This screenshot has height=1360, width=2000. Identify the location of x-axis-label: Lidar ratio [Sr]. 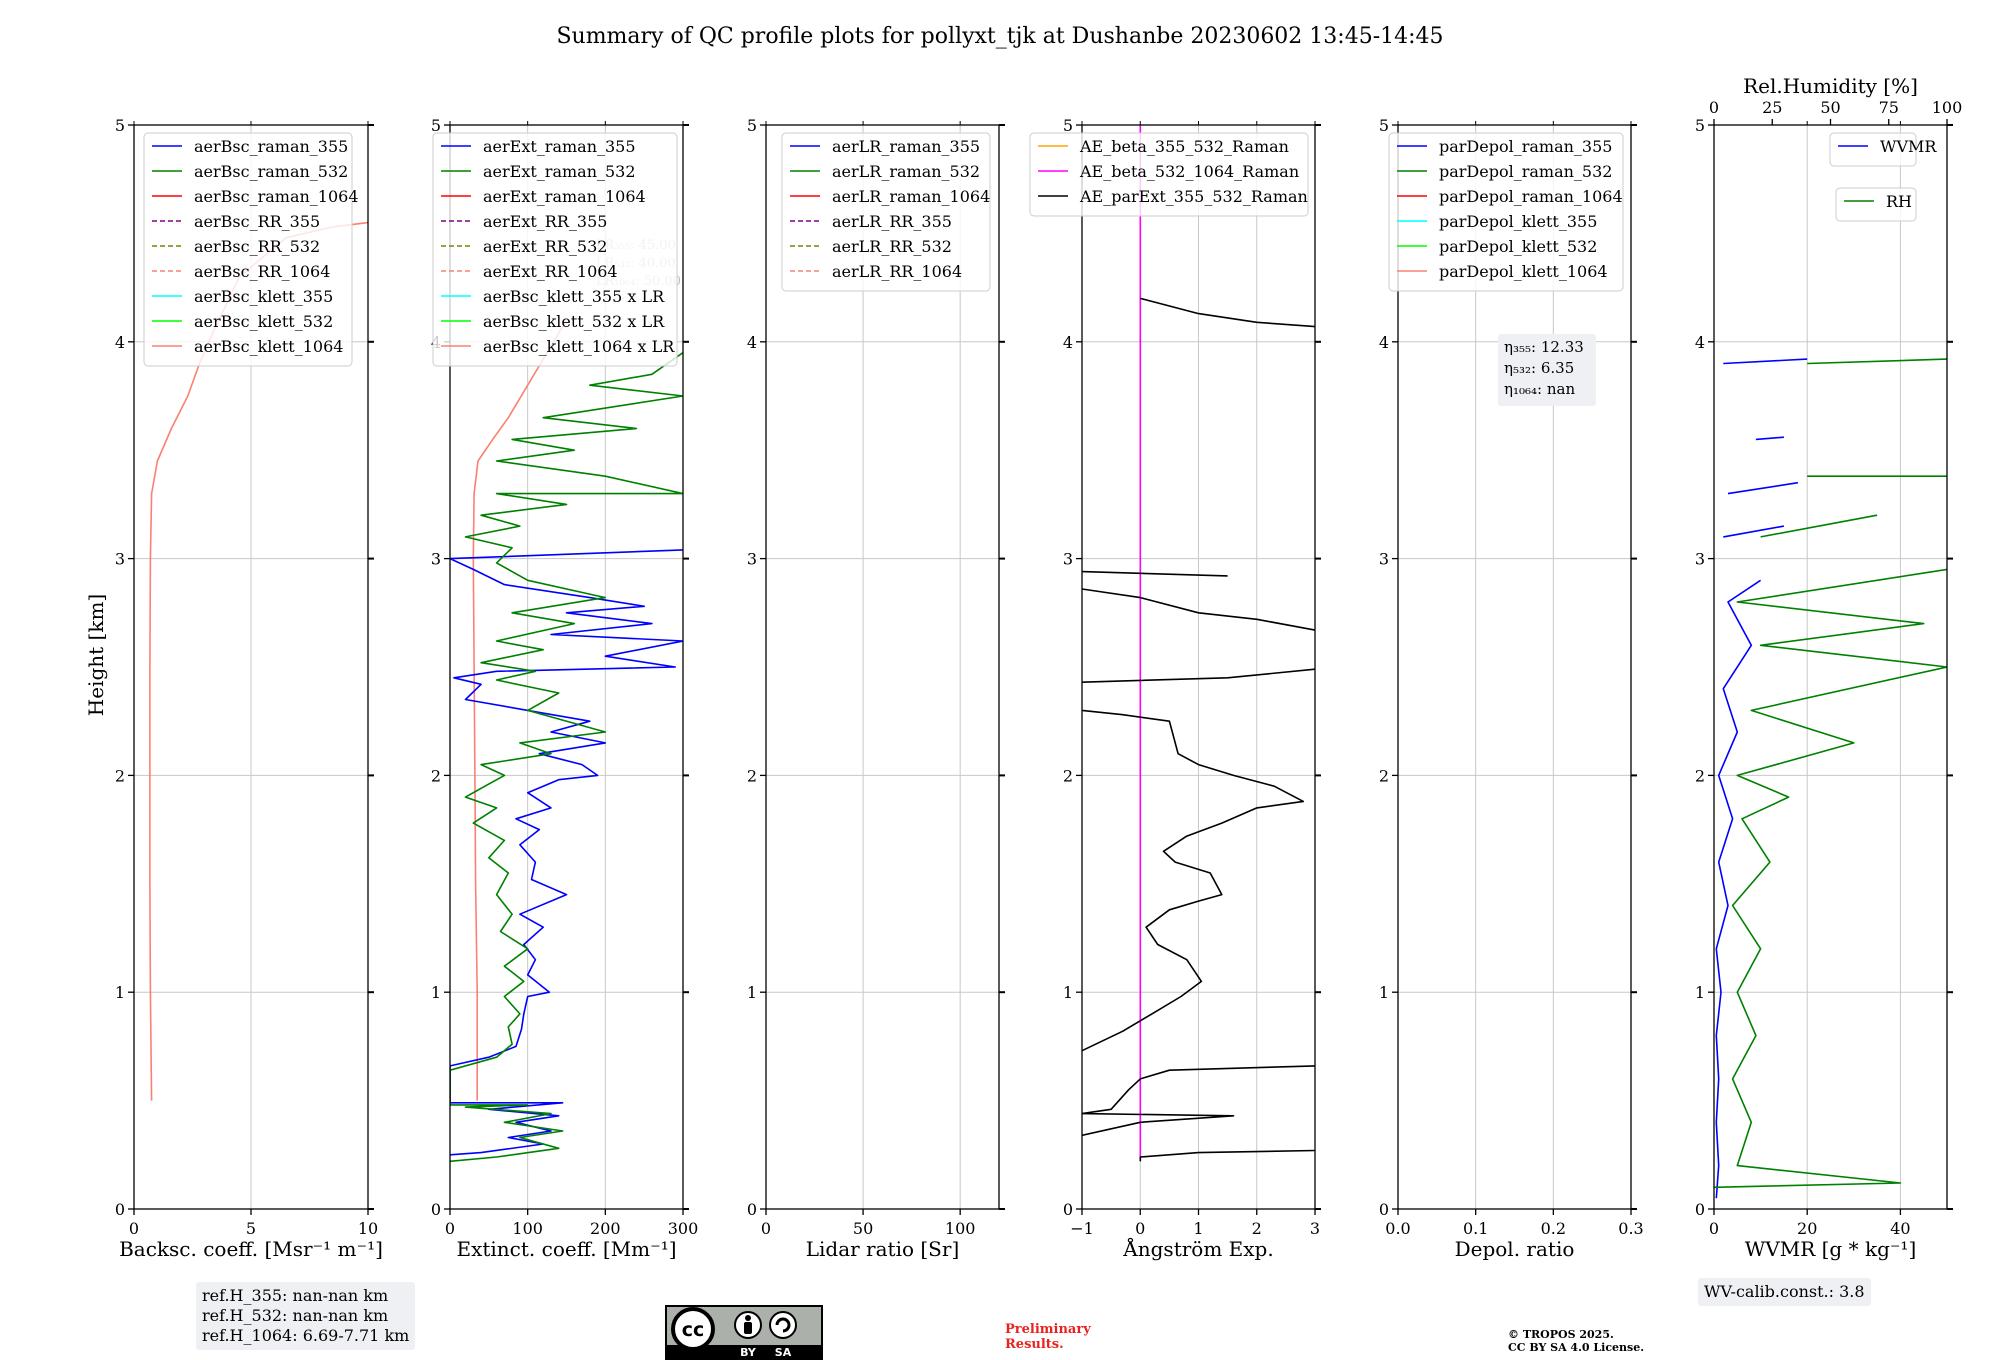
(883, 1249).